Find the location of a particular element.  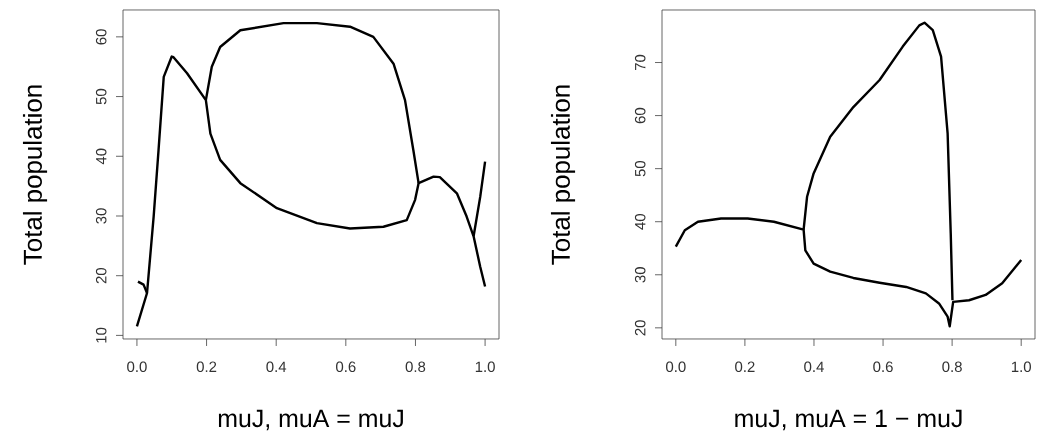

x-axis-title: muJ, muA = muJ is located at coordinates (310, 420).